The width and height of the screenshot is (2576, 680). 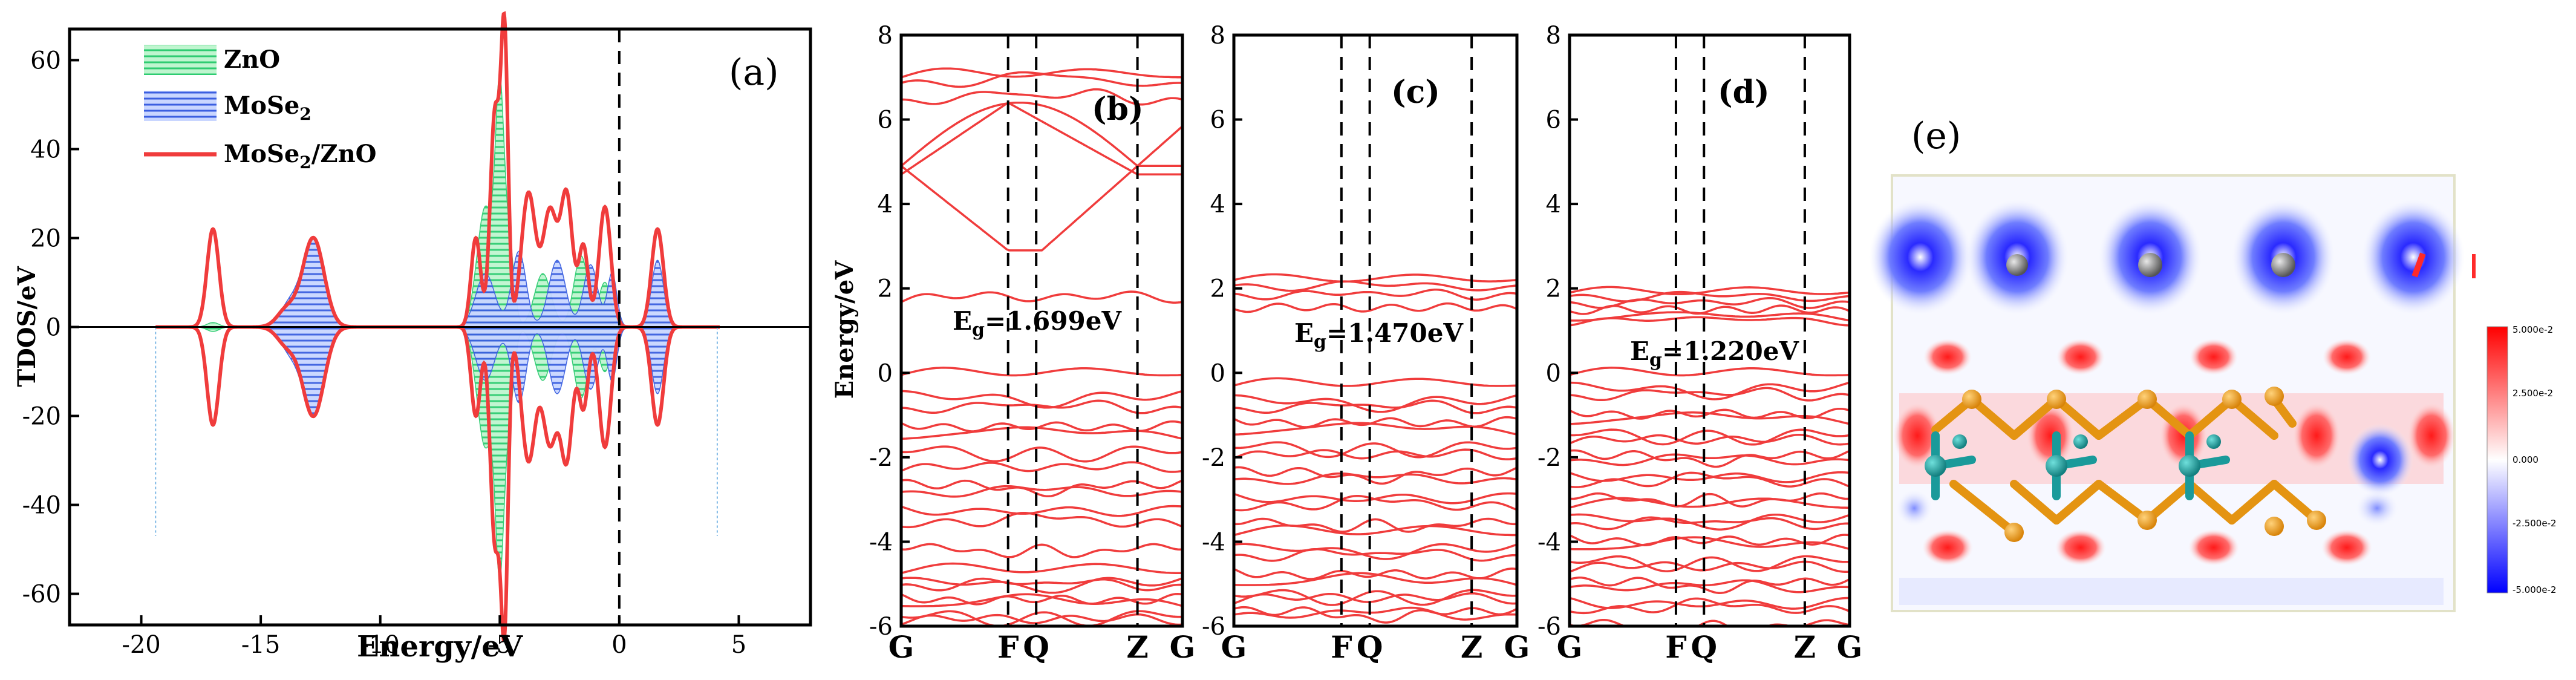 What do you see at coordinates (45, 238) in the screenshot?
I see `y-tick-label: 20` at bounding box center [45, 238].